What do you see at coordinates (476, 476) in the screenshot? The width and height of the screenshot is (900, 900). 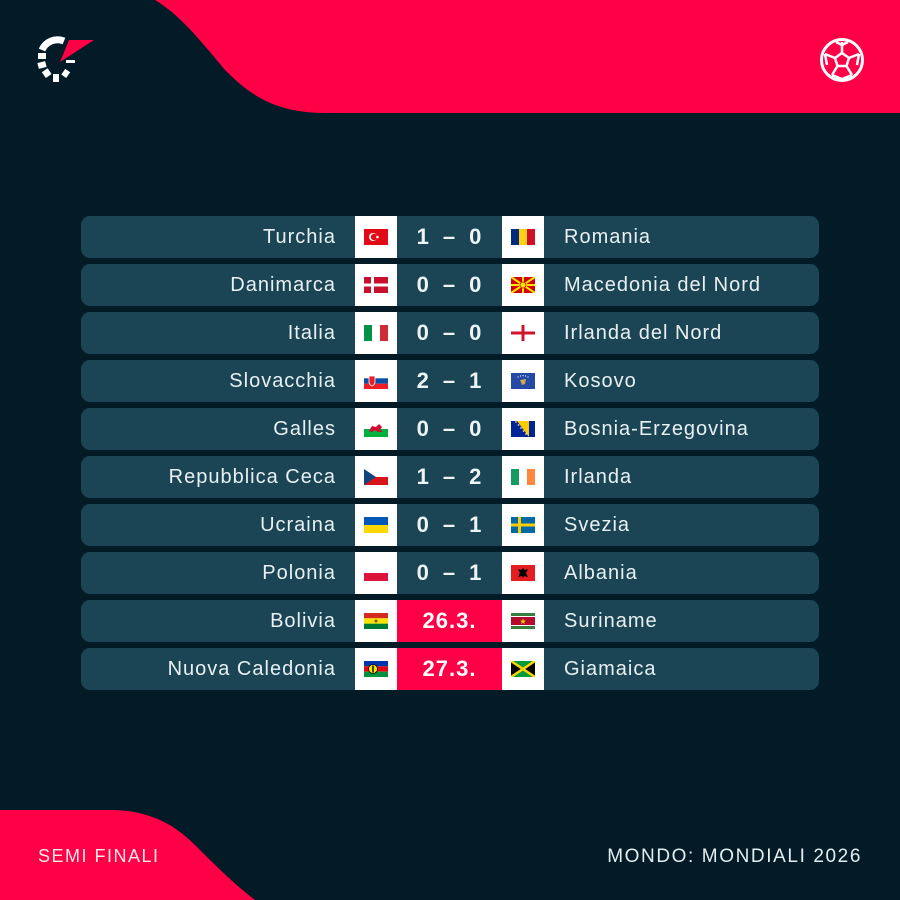 I see `away-score: 2` at bounding box center [476, 476].